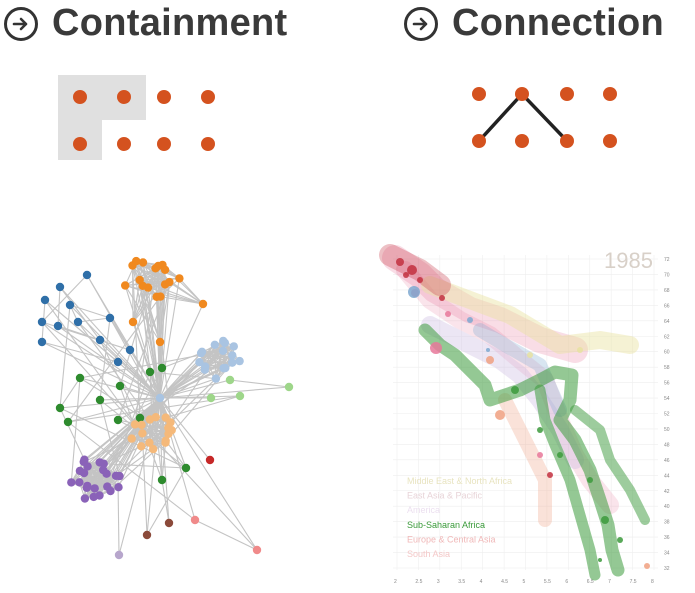 The height and width of the screenshot is (593, 695). What do you see at coordinates (170, 23) in the screenshot?
I see `containment-title: Containment` at bounding box center [170, 23].